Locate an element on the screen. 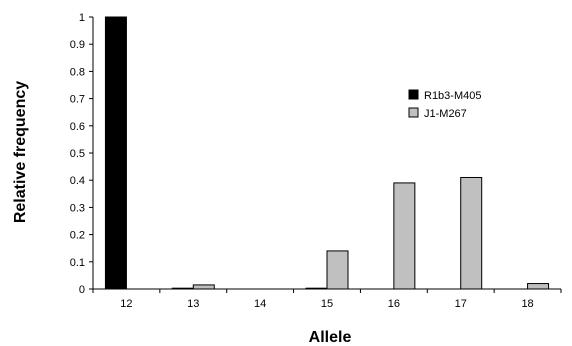 The width and height of the screenshot is (572, 346). y-tick-label: 1 is located at coordinates (82, 18).